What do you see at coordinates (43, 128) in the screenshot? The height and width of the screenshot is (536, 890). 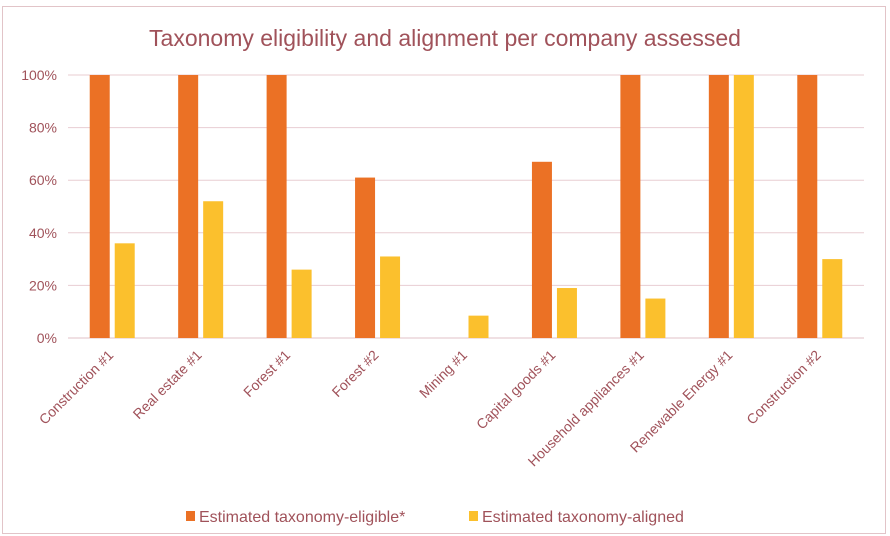 I see `y-tick-label: 80%` at bounding box center [43, 128].